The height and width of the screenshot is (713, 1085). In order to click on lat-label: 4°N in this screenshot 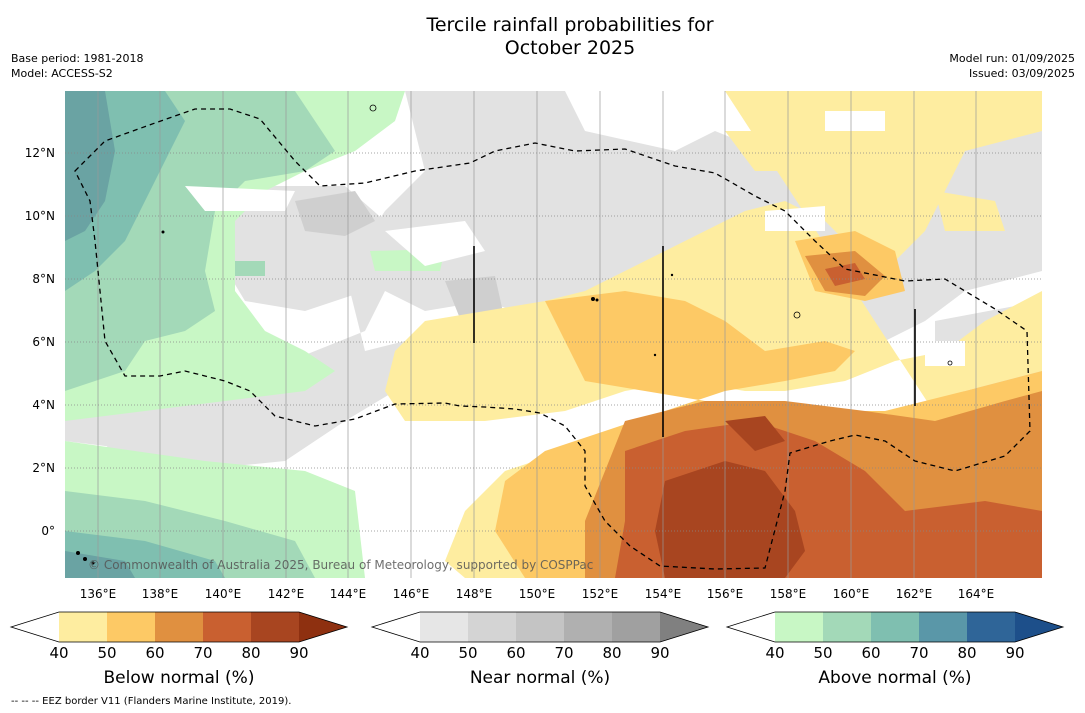, I will do `click(43, 405)`.